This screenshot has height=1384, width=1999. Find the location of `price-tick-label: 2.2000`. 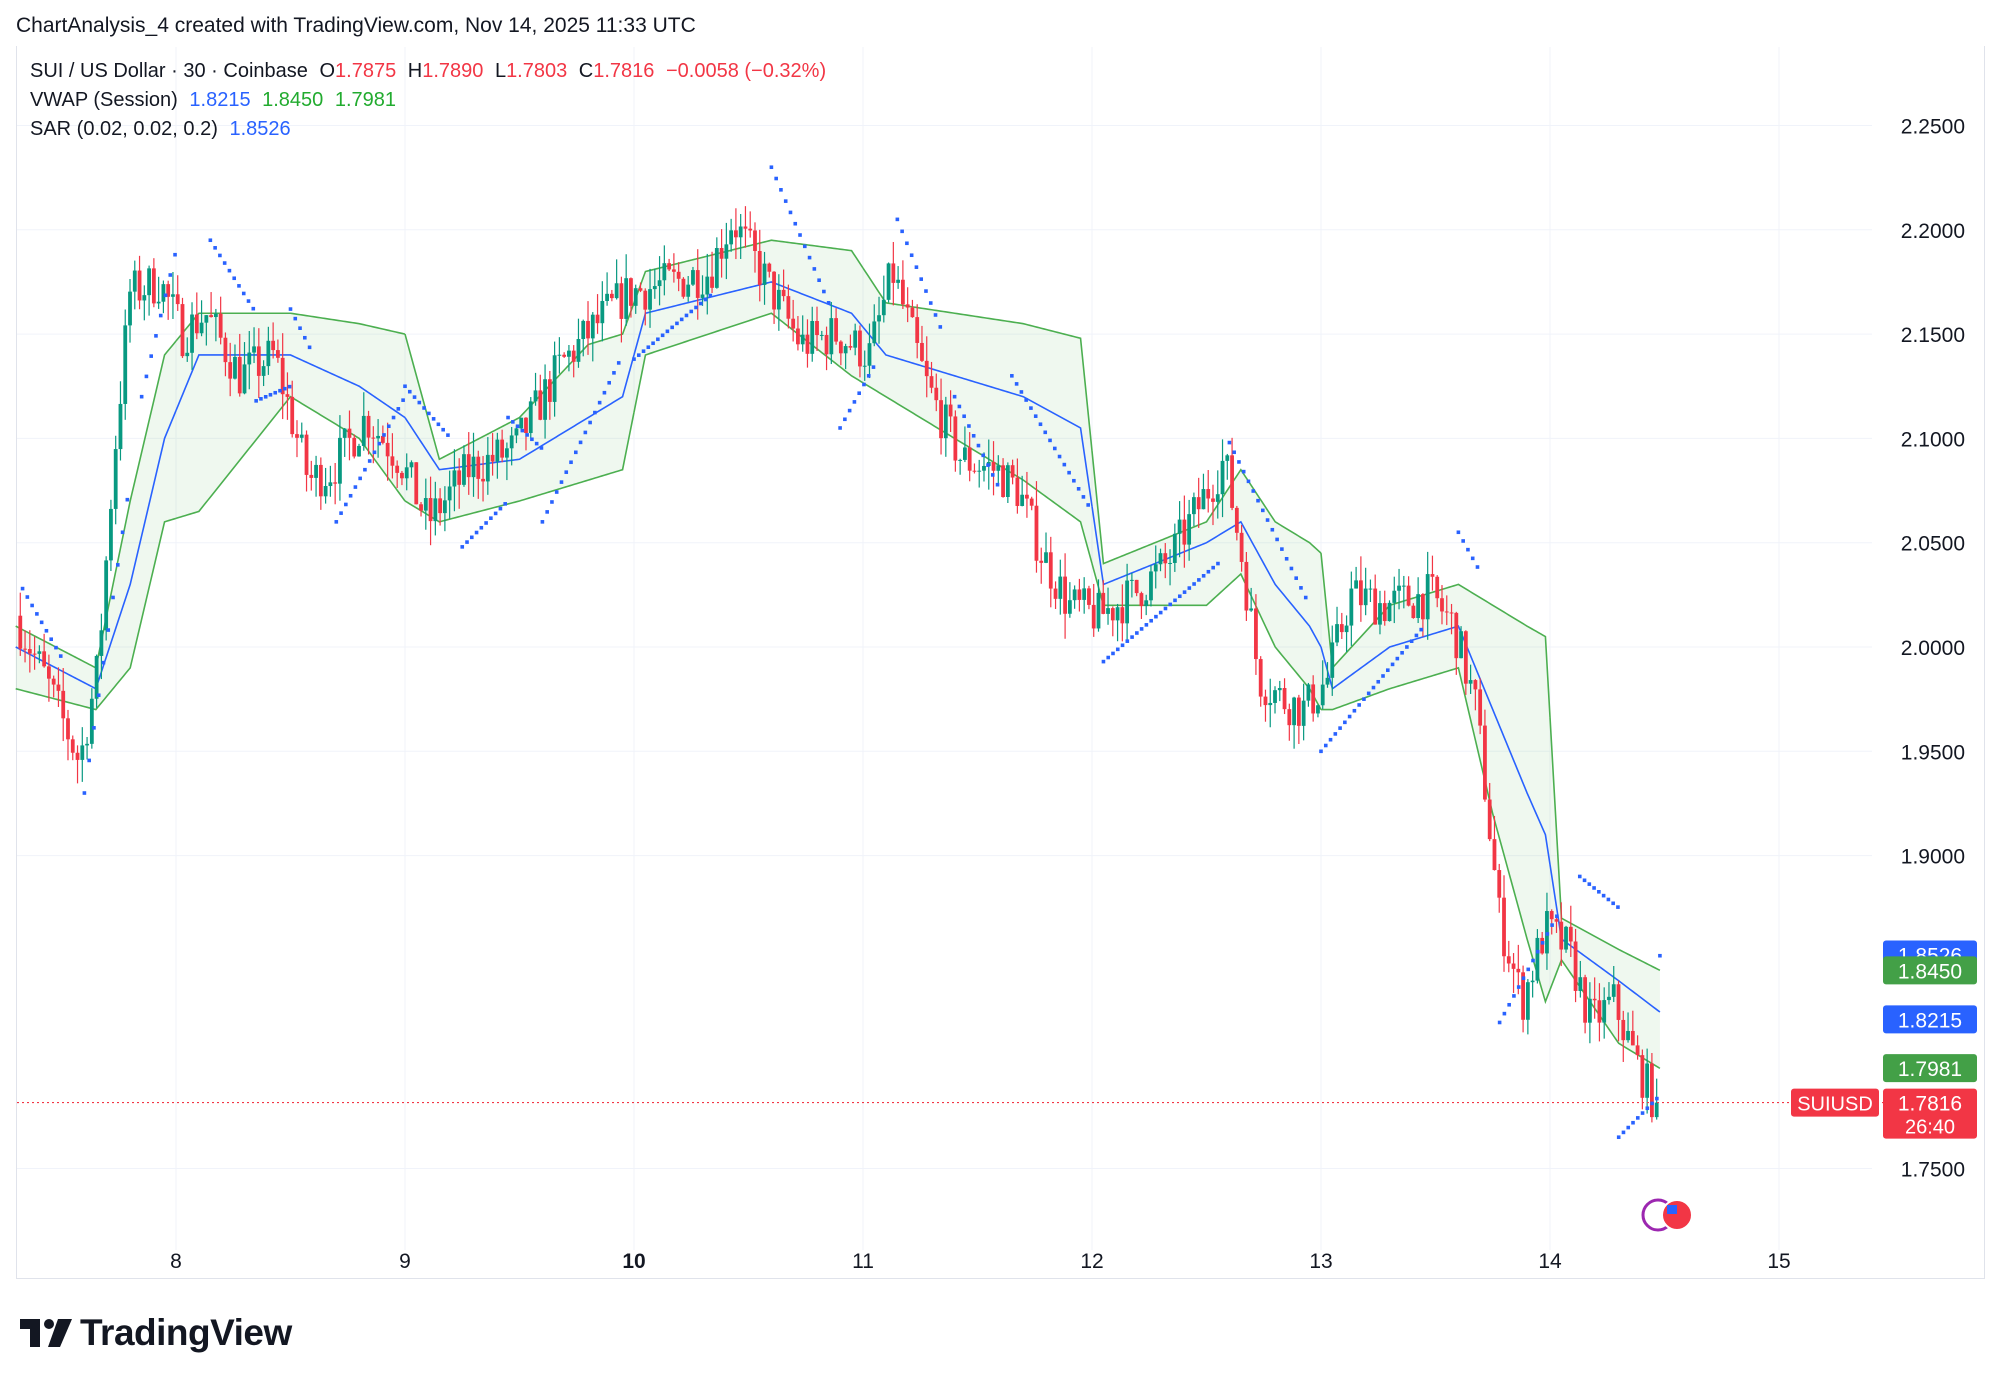

price-tick-label: 2.2000 is located at coordinates (1933, 231).